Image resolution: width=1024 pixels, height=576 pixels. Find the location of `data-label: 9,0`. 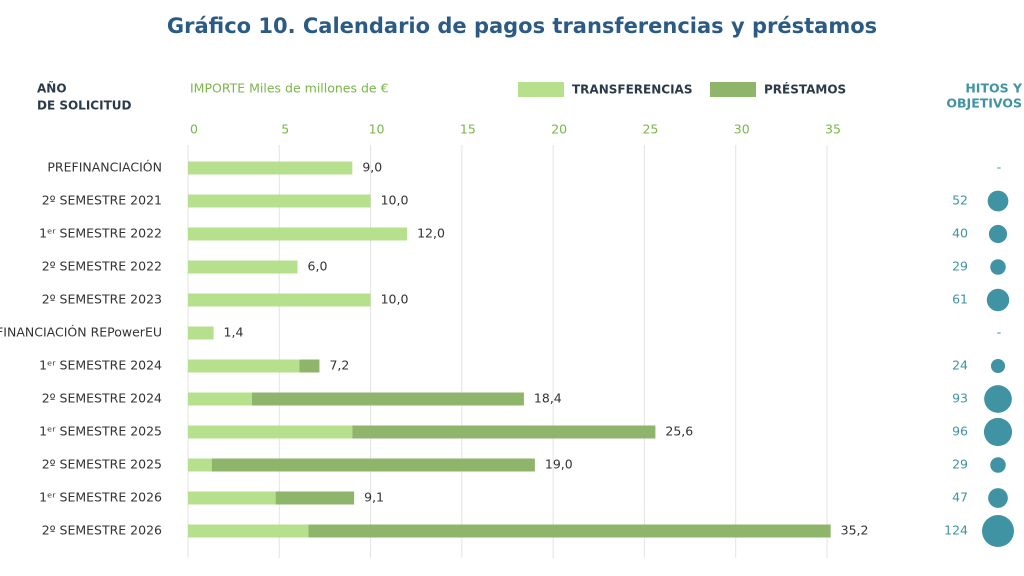

data-label: 9,0 is located at coordinates (372, 167).